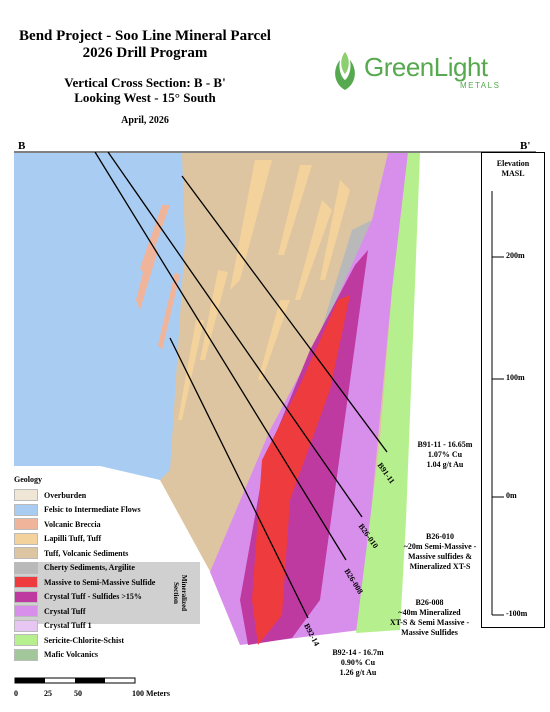 This screenshot has width=550, height=712. Describe the element at coordinates (145, 36) in the screenshot. I see `project-title: Bend Project - Soo Line Mineral Parcel` at that location.